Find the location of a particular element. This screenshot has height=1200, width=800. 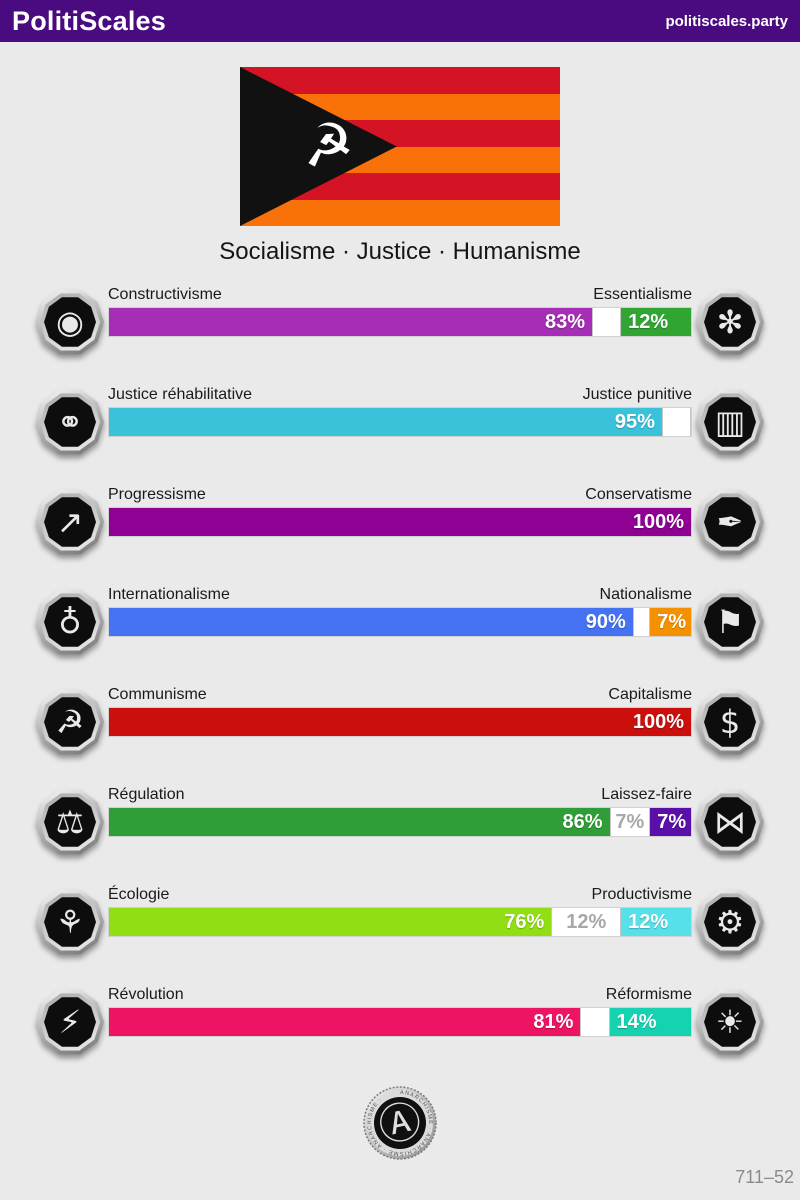

percent-value: 14% is located at coordinates (636, 1021).